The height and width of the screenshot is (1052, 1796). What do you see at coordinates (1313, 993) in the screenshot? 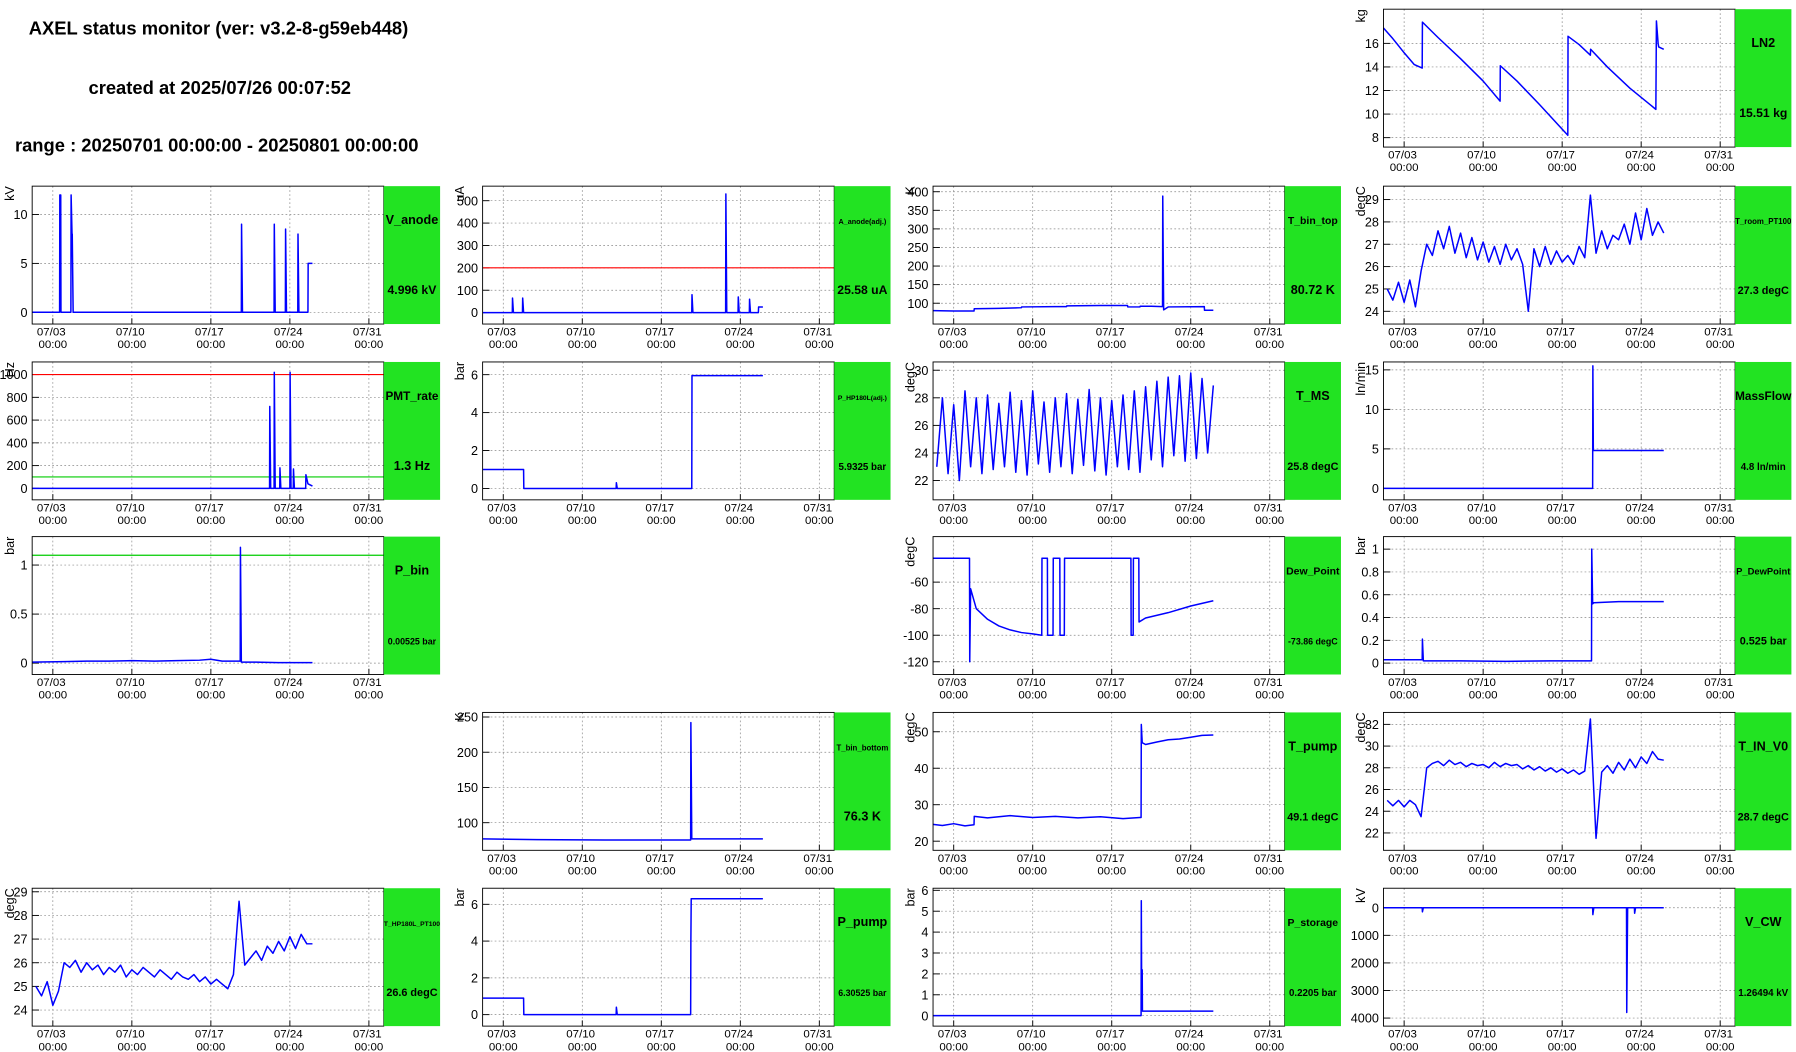
I see `status-value: 0.2205 bar` at bounding box center [1313, 993].